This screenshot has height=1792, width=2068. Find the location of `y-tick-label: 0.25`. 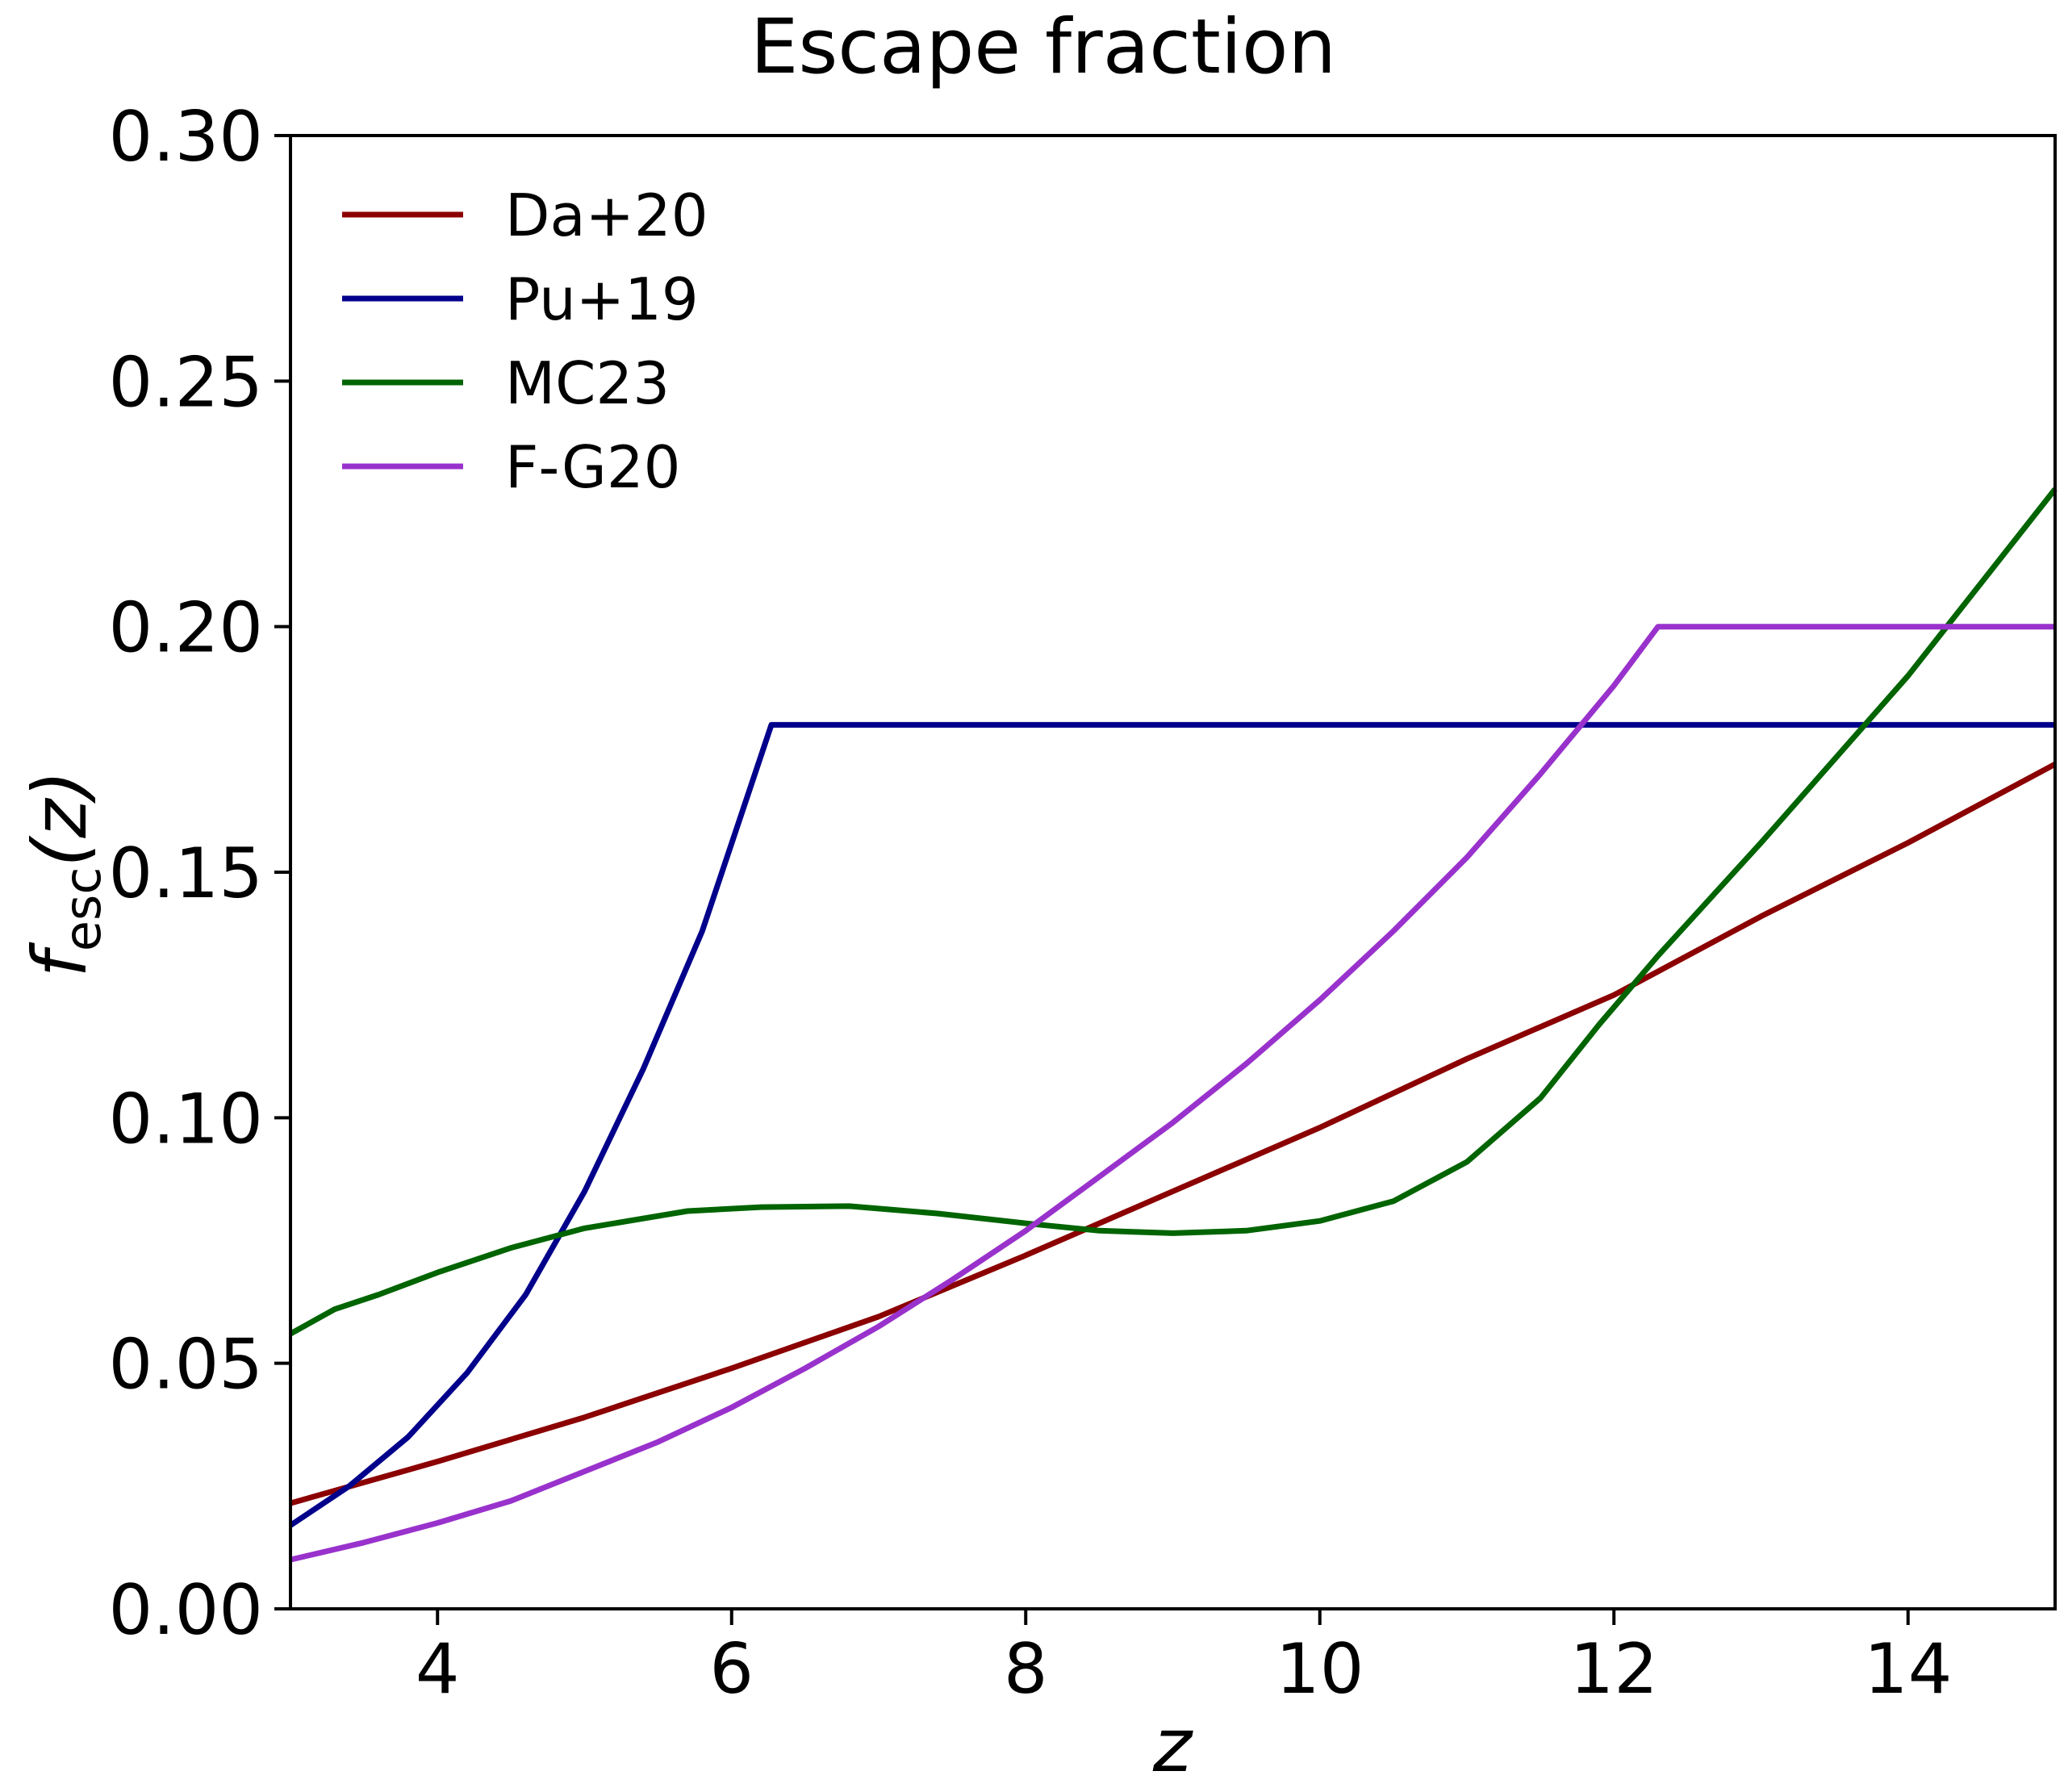

y-tick-label: 0.25 is located at coordinates (186, 382).